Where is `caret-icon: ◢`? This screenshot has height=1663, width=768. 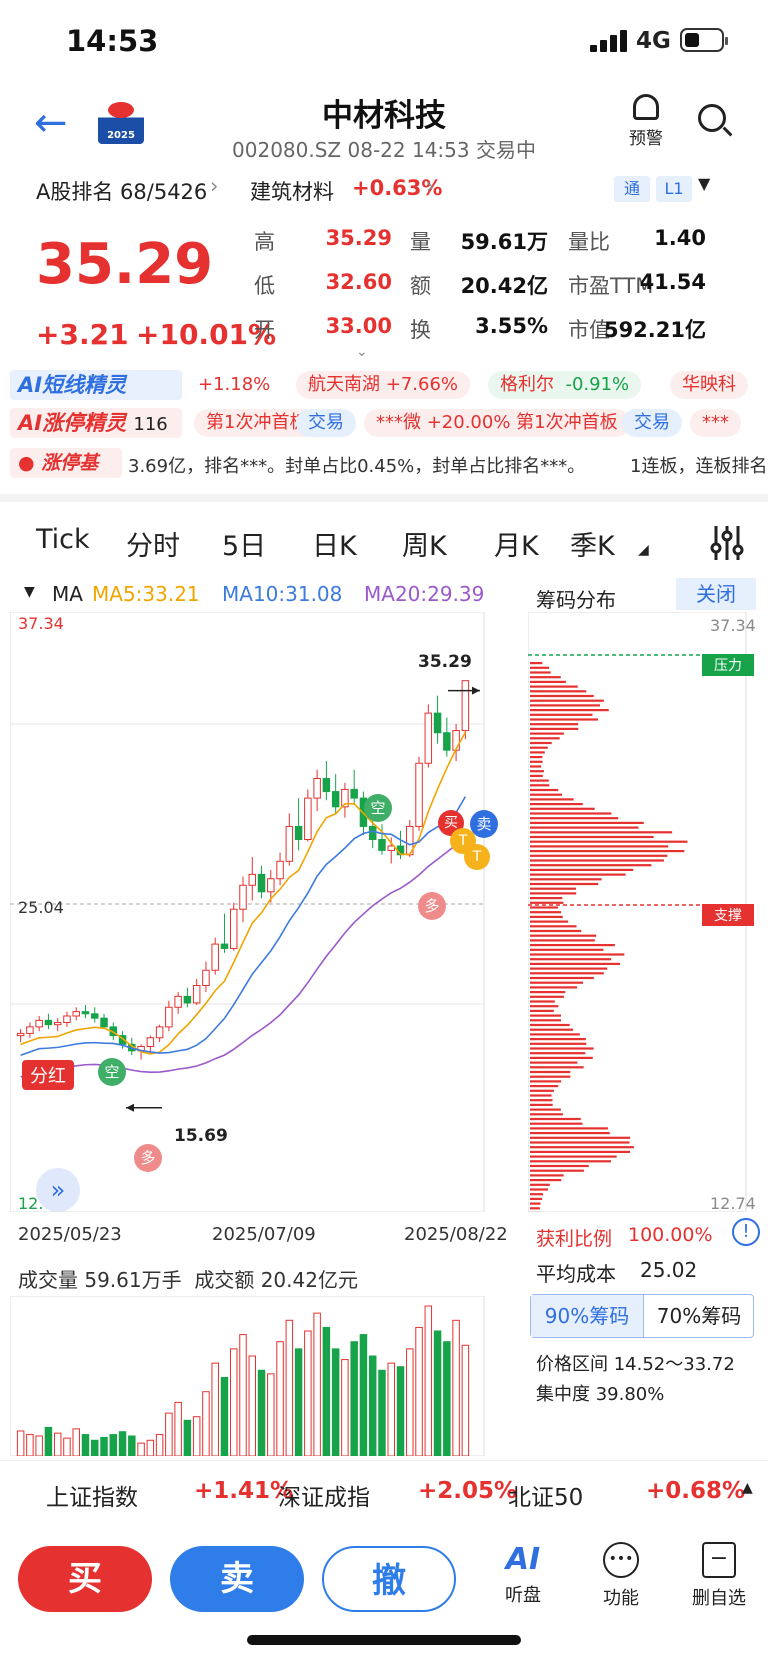
caret-icon: ◢ is located at coordinates (643, 550).